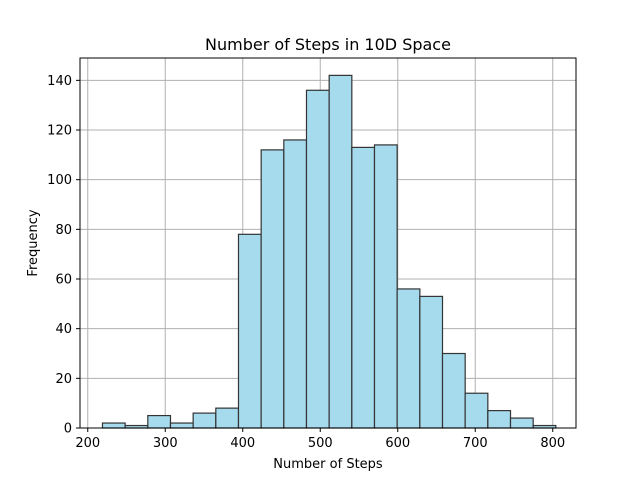 This screenshot has width=640, height=480. I want to click on y-tick-label-0: 0, so click(68, 429).